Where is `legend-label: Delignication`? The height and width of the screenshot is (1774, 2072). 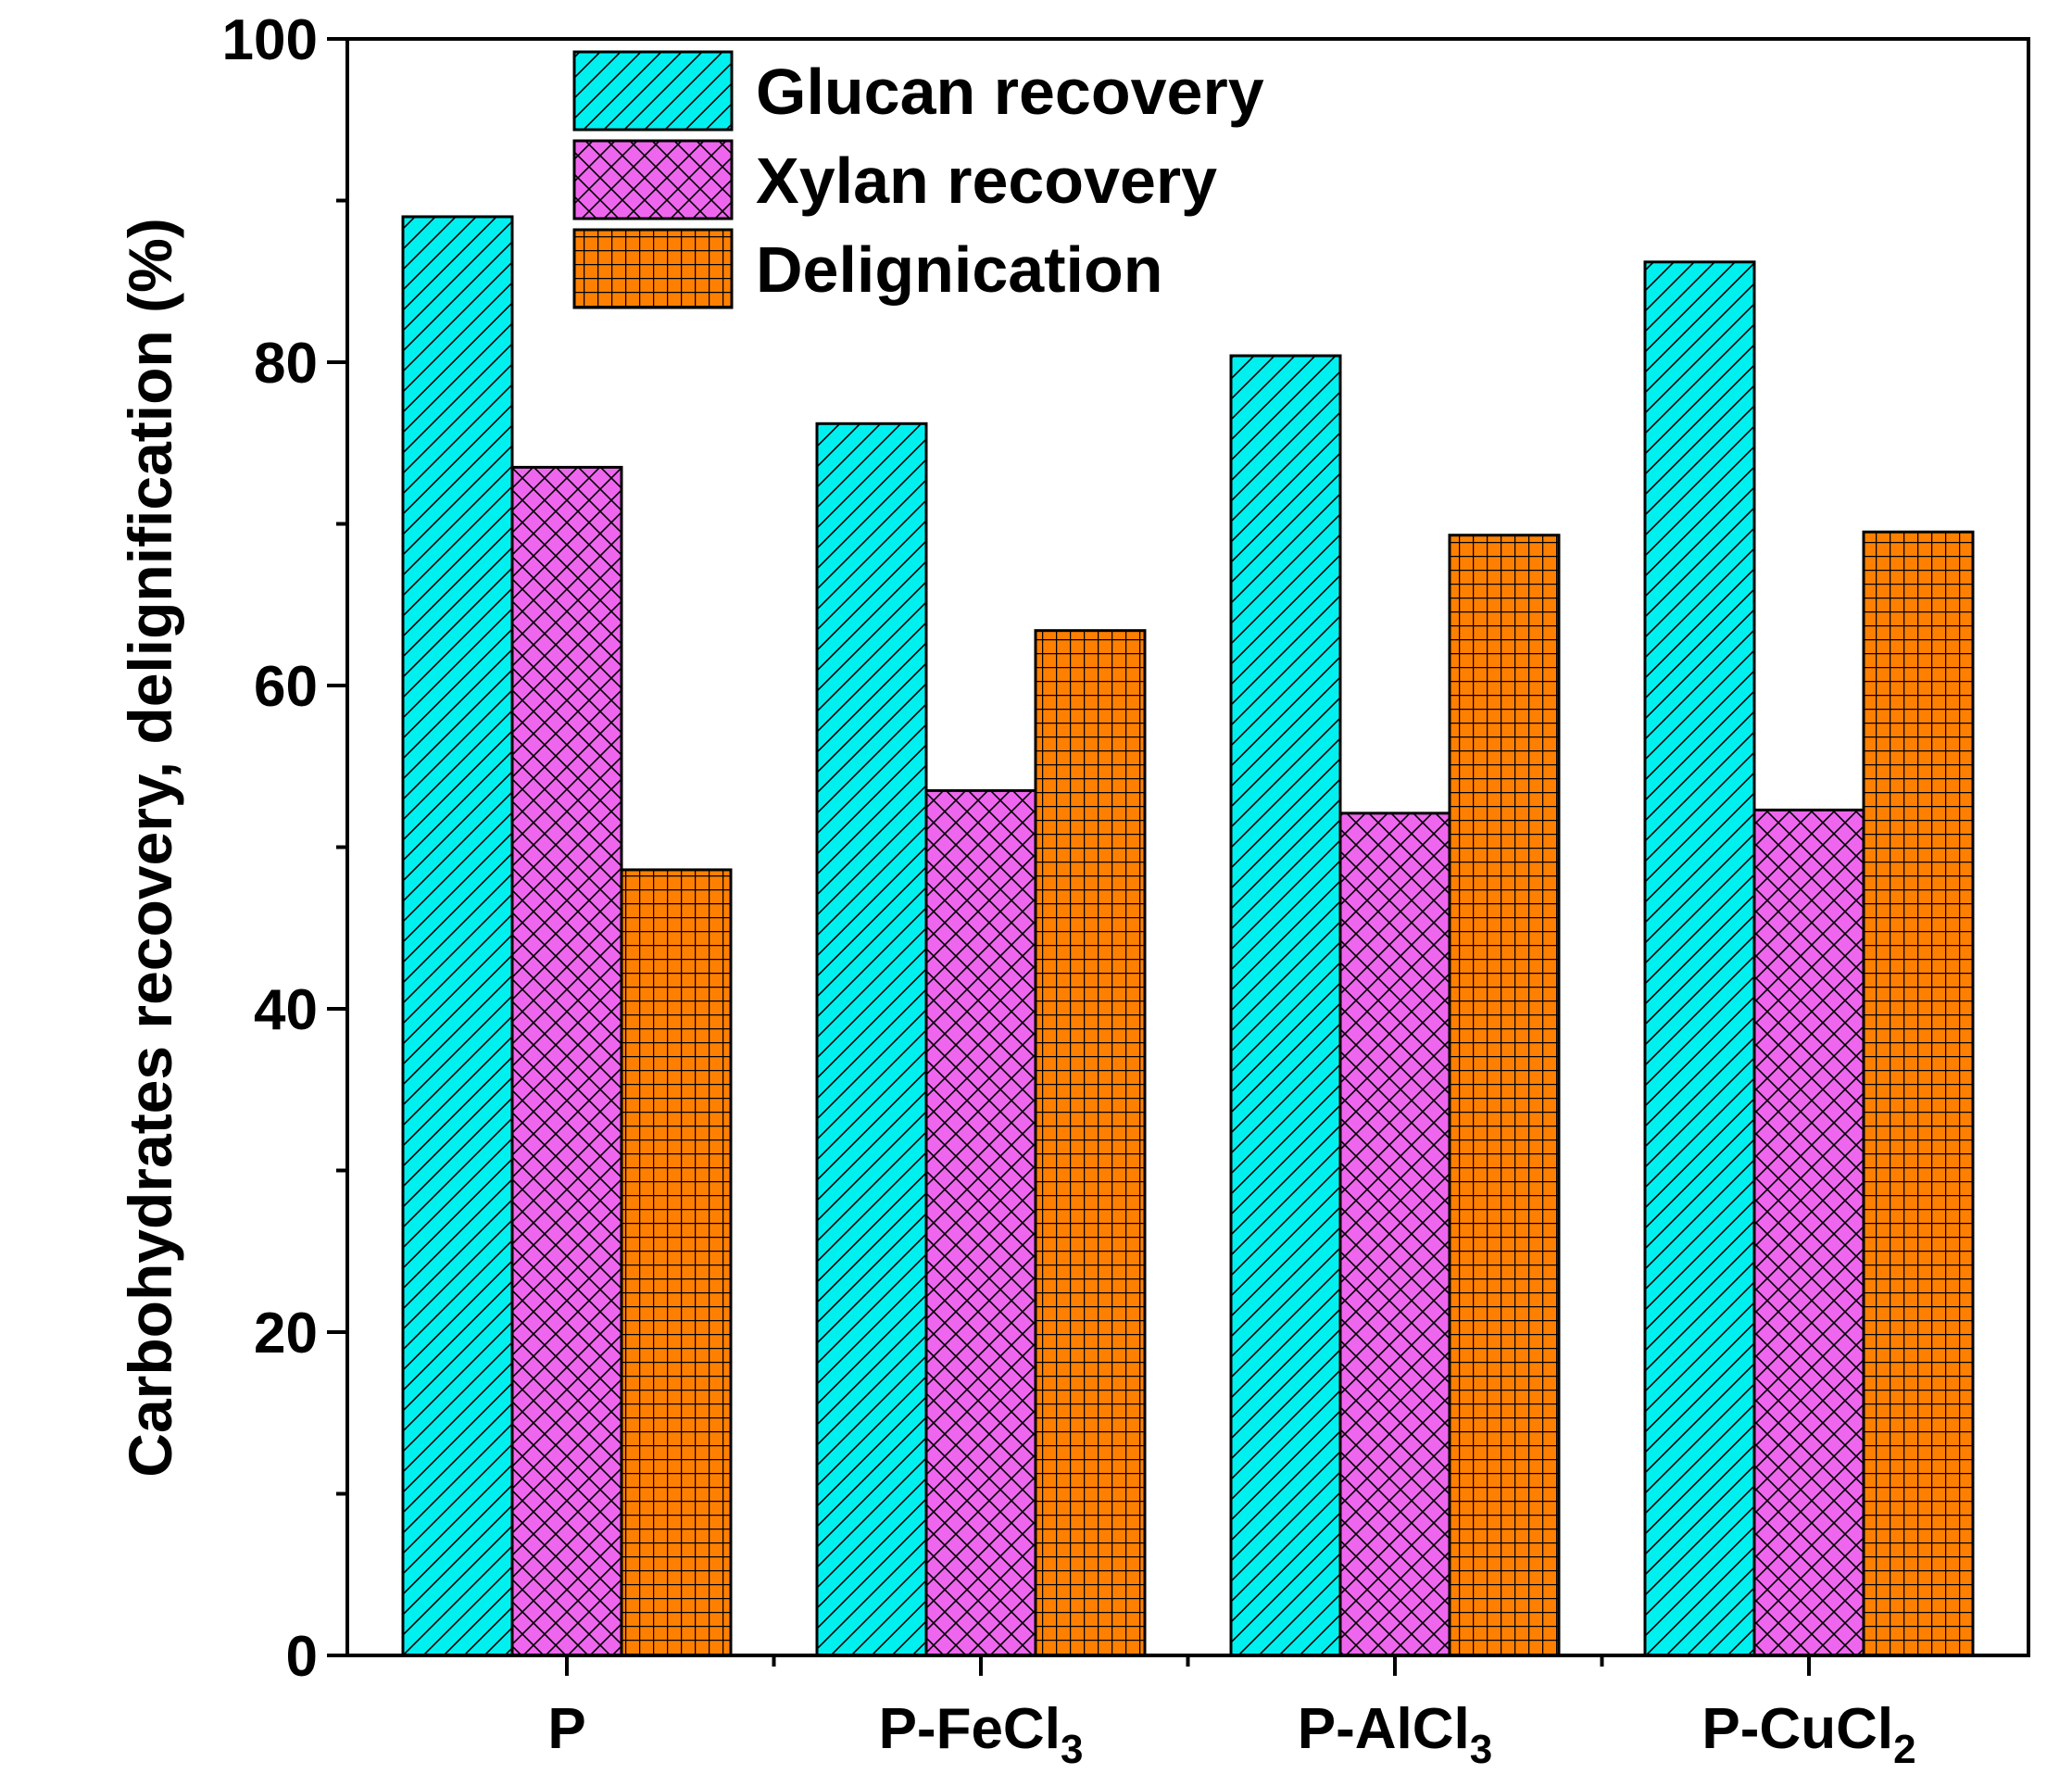
legend-label: Delignication is located at coordinates (959, 269).